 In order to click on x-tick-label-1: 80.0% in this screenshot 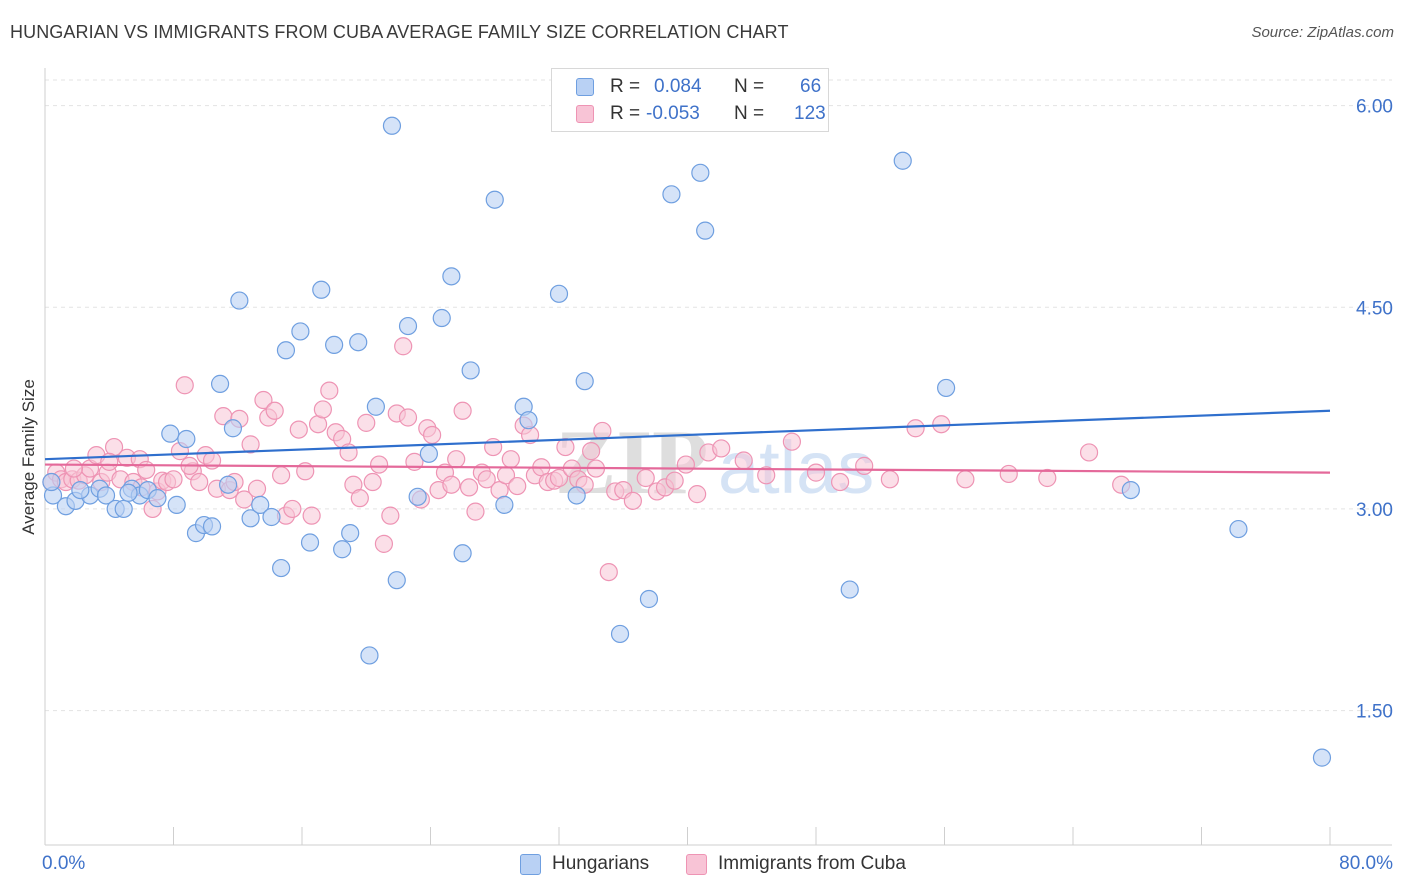, I will do `click(1366, 863)`.